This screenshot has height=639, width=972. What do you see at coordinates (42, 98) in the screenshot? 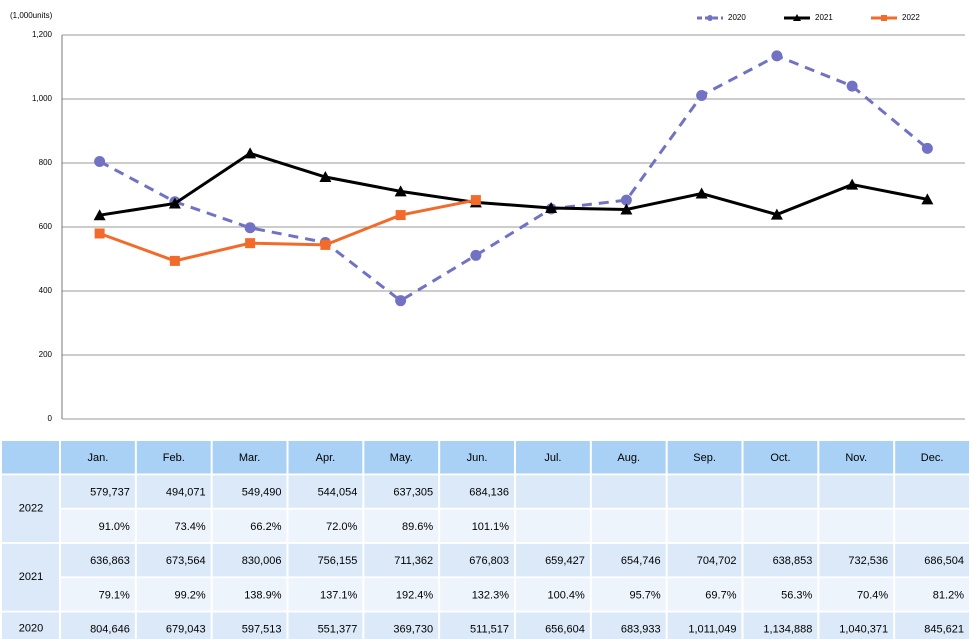
I see `y-tick-label: 1,000` at bounding box center [42, 98].